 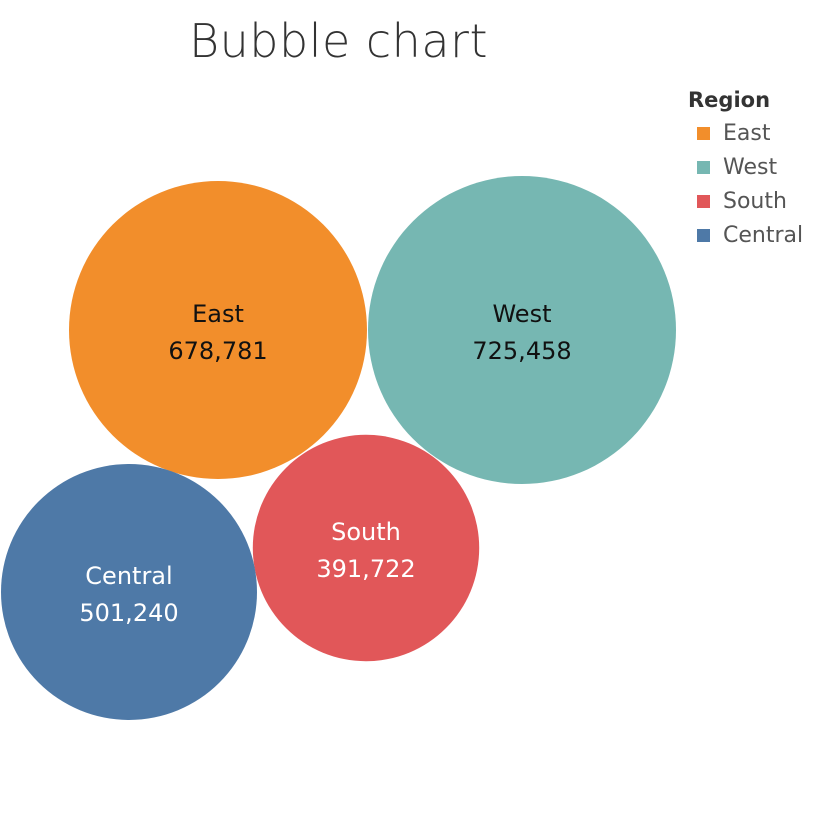 I want to click on legend-item-central: Central, so click(x=755, y=235).